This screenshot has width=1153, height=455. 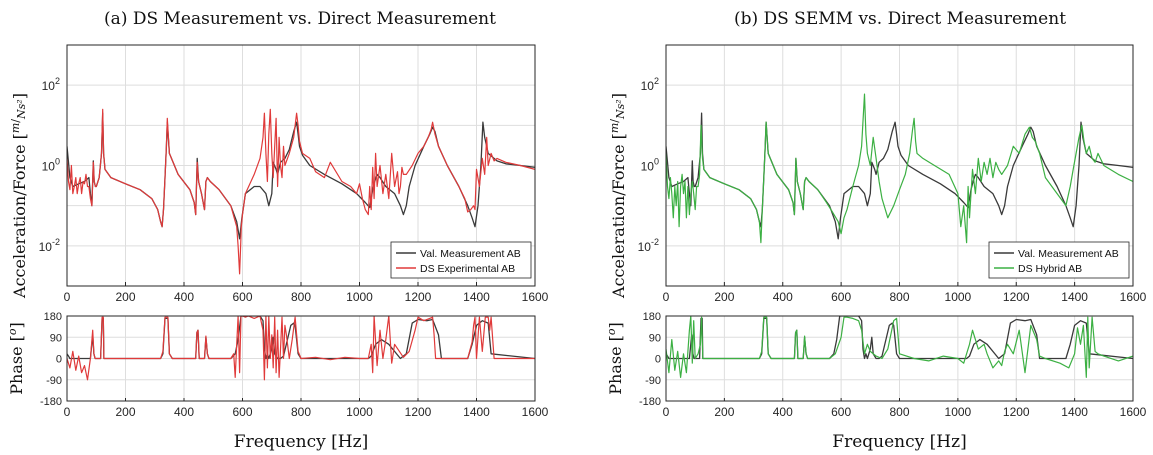 I want to click on panel-title: (b) DS SEMM vs. Direct Measurement, so click(x=900, y=19).